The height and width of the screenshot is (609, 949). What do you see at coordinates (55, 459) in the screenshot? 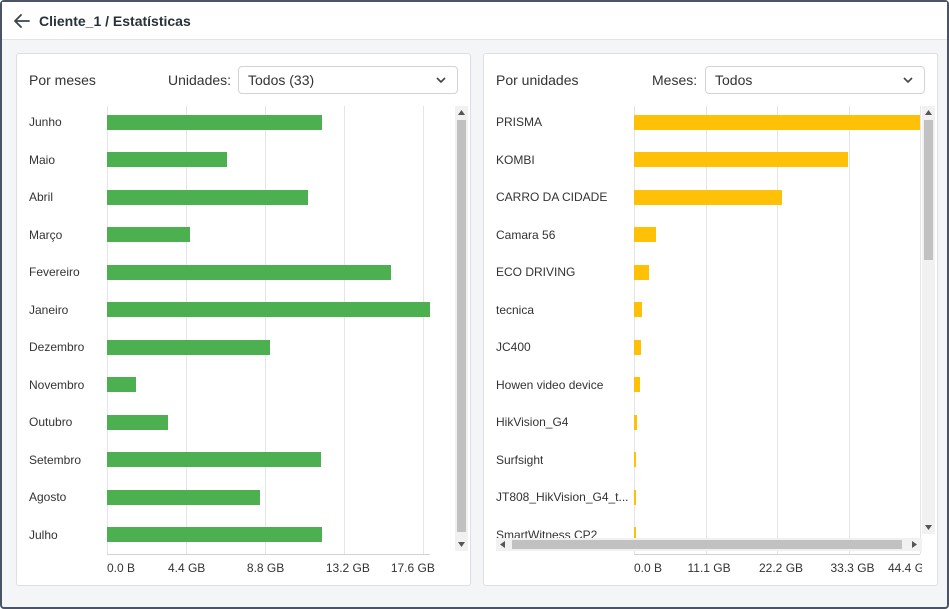
I see `category-label: Setembro` at bounding box center [55, 459].